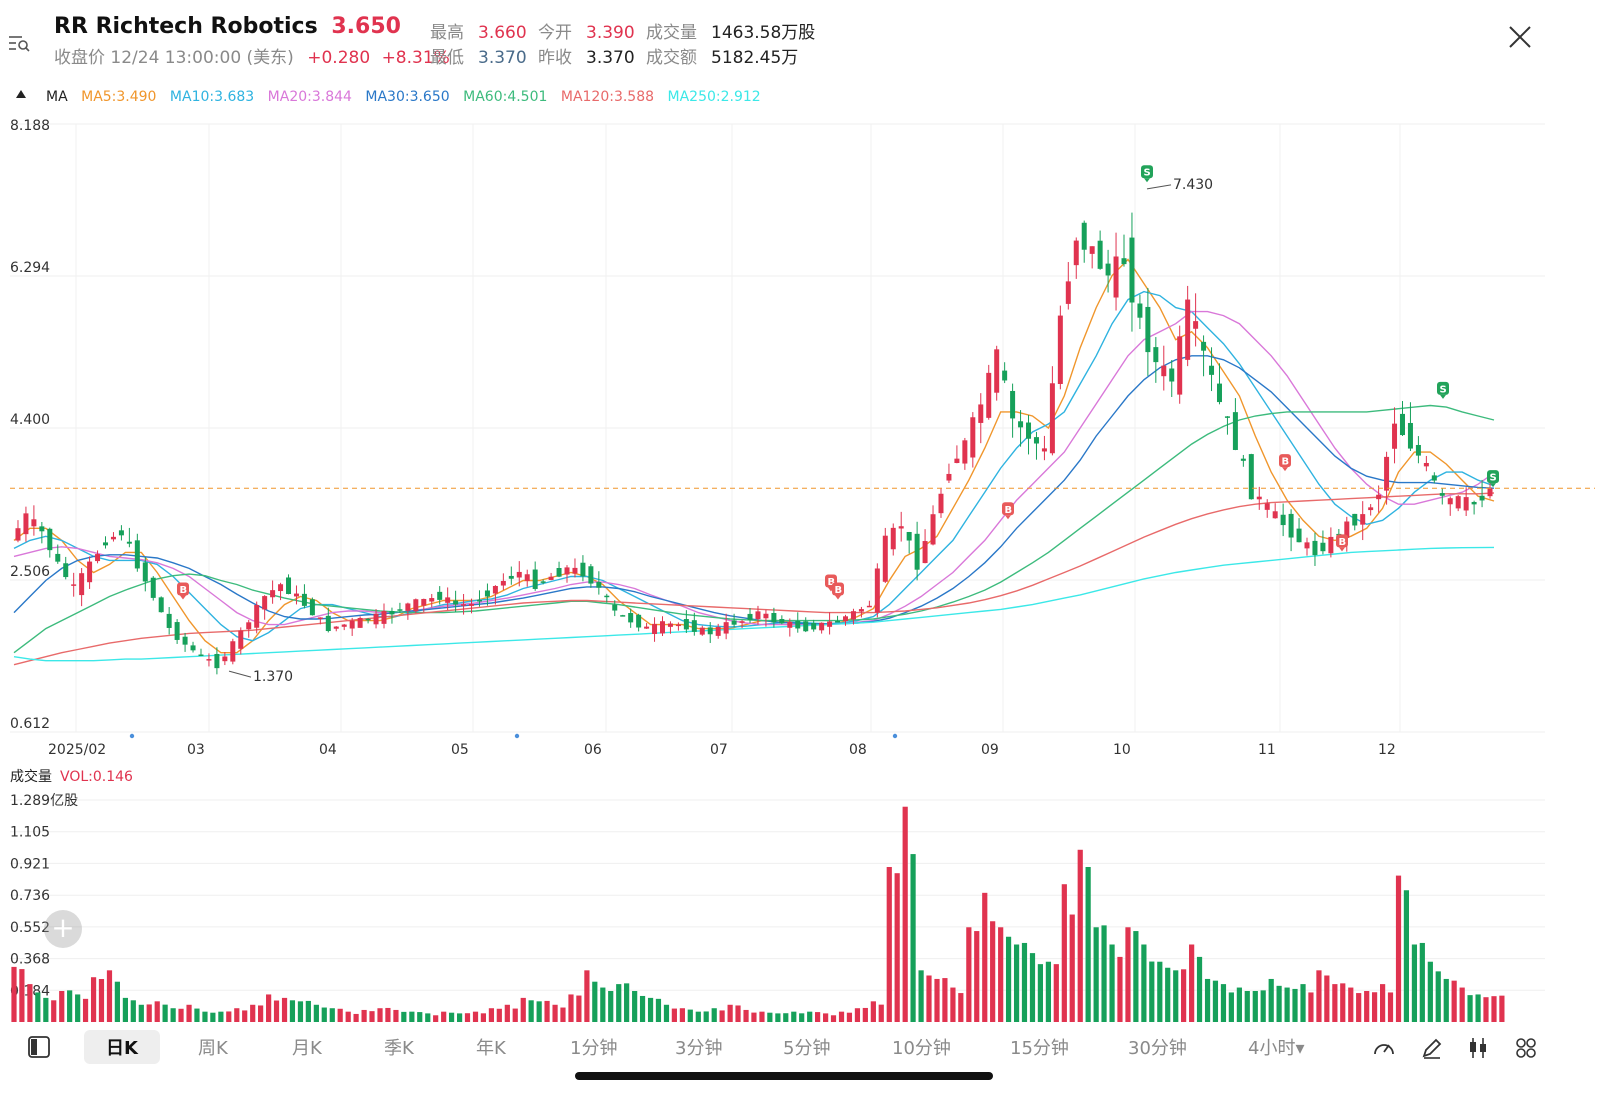  I want to click on volume-y-tick: 0.921, so click(30, 864).